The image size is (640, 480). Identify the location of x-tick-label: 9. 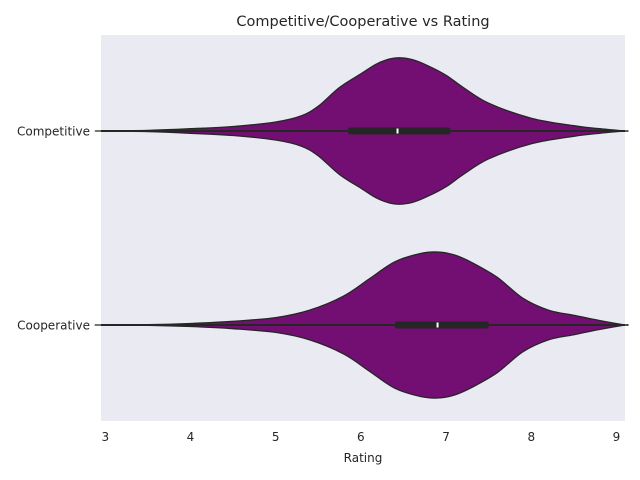
(617, 437).